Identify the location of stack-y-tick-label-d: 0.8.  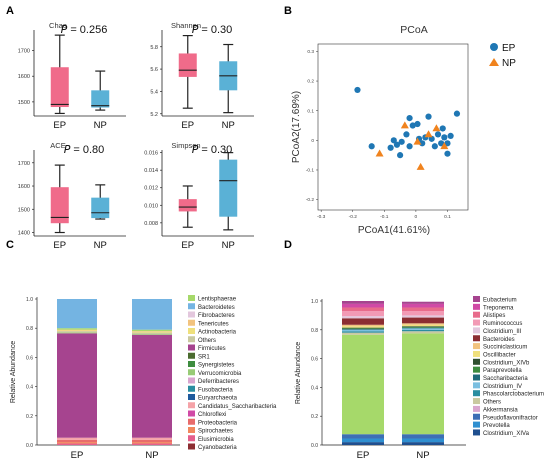
(314, 331).